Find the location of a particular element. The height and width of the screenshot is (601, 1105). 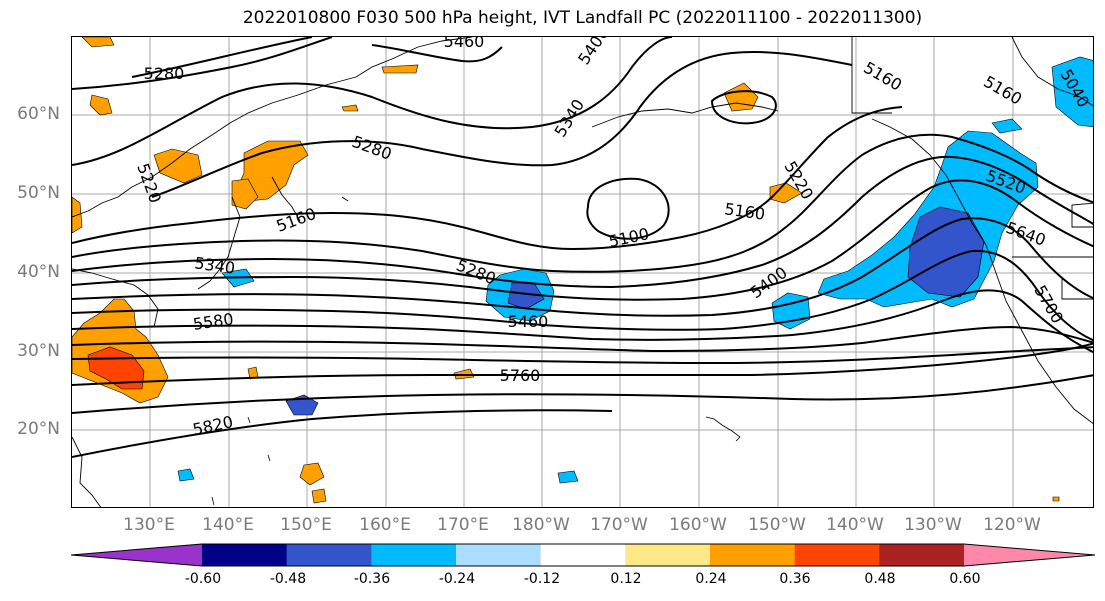

colorbar-tick: 0.24 is located at coordinates (711, 579).